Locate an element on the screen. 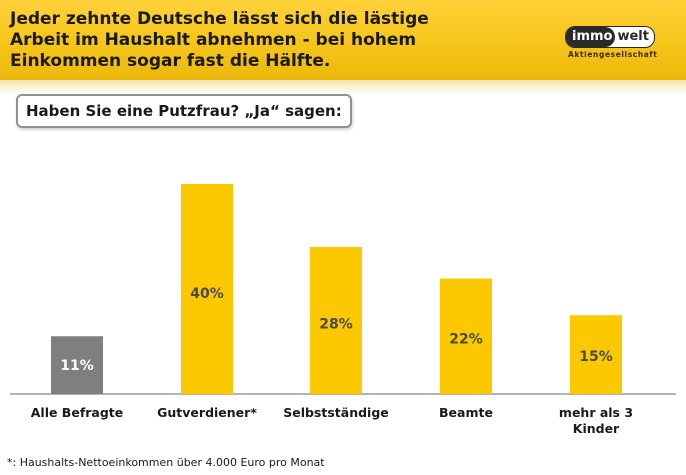  bar-beamte is located at coordinates (466, 336).